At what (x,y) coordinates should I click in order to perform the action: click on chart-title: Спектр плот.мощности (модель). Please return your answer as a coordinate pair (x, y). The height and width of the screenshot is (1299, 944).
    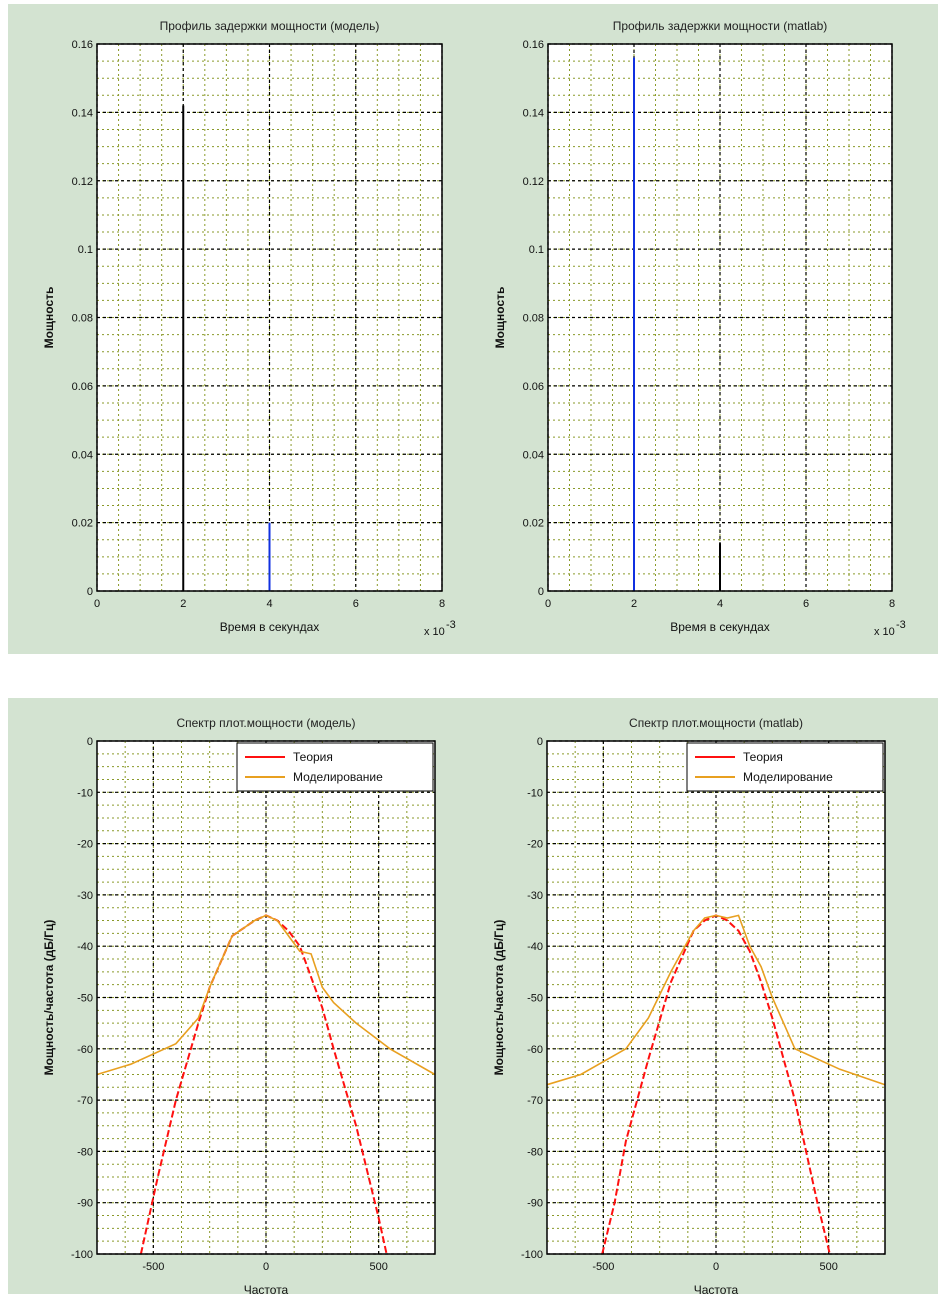
    Looking at the image, I should click on (265, 723).